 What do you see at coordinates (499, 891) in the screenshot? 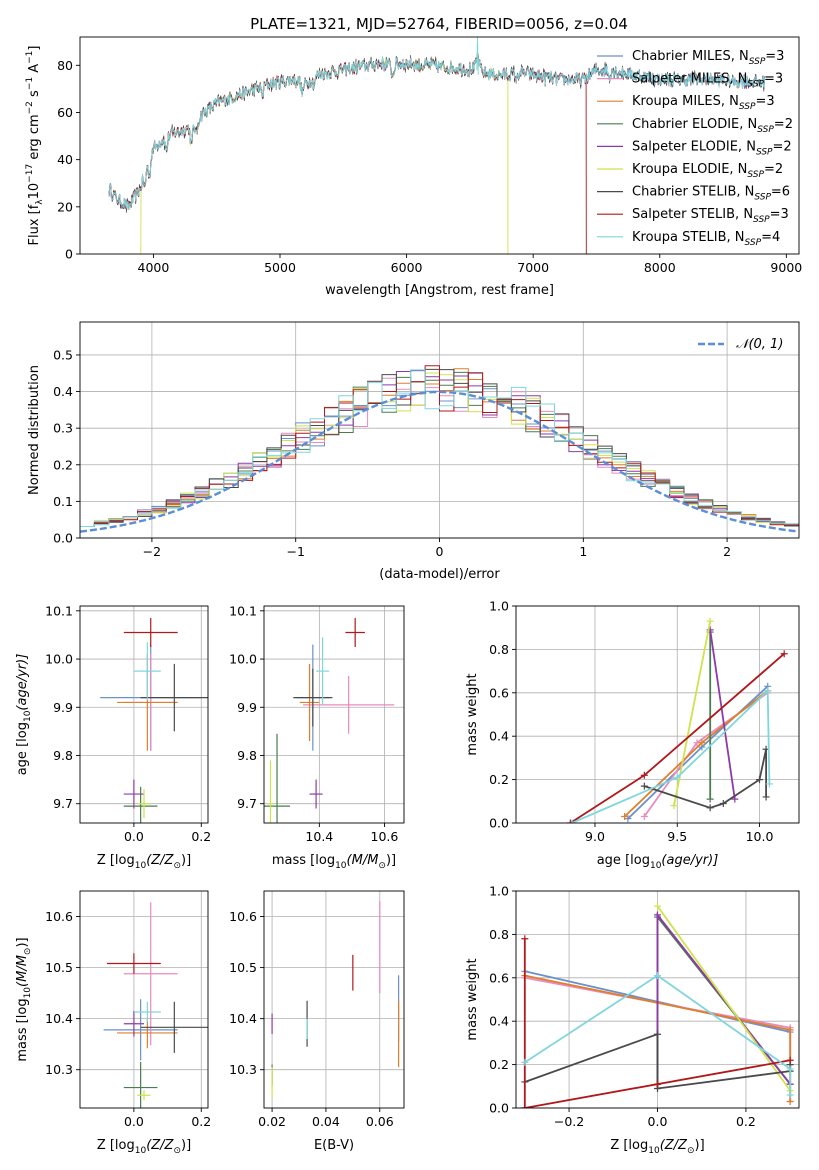
I see `y-tick-label: 1.0` at bounding box center [499, 891].